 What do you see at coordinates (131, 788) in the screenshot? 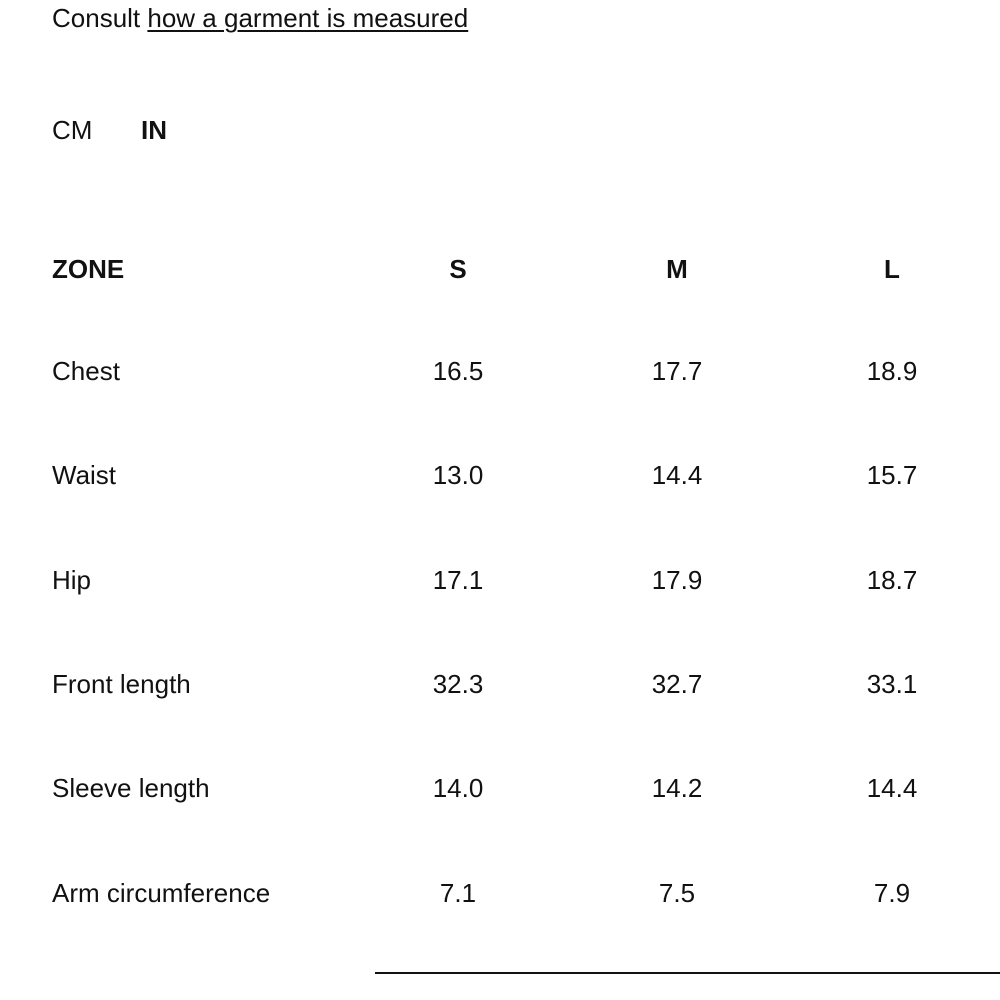
I see `zone-label: Sleeve length` at bounding box center [131, 788].